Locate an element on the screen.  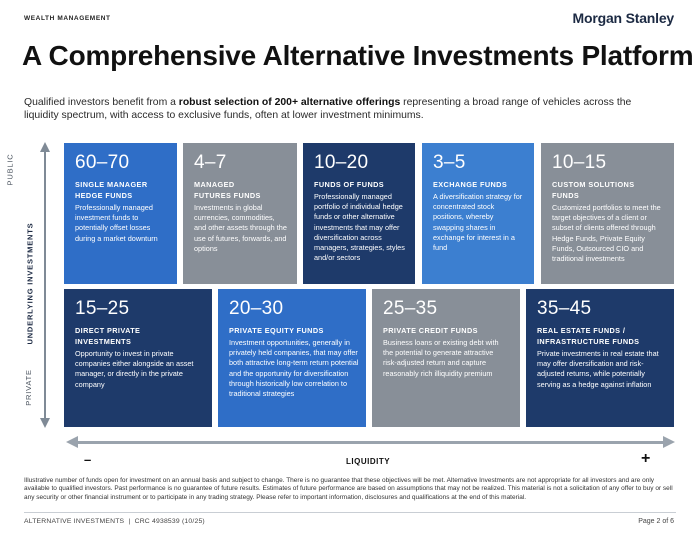
liquidity-axis is located at coordinates (370, 442).